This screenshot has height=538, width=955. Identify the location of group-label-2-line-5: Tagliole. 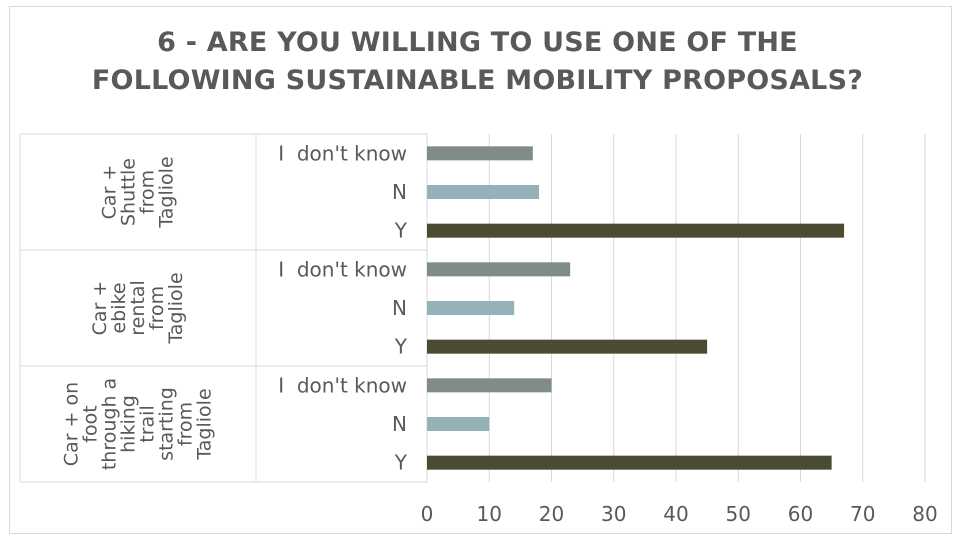
(176, 308).